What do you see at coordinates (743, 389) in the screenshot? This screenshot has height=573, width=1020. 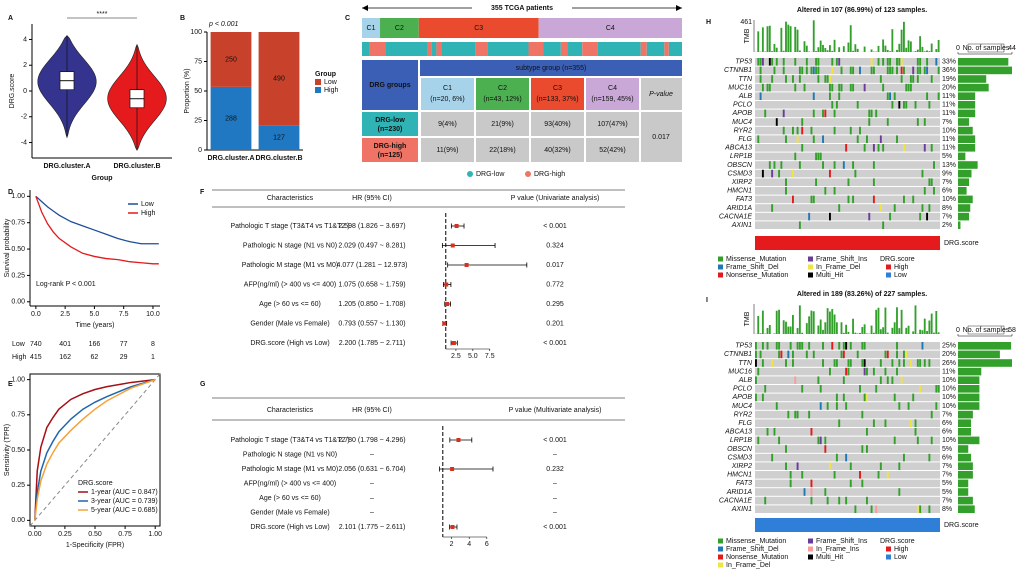 I see `gene-name: PCLO` at bounding box center [743, 389].